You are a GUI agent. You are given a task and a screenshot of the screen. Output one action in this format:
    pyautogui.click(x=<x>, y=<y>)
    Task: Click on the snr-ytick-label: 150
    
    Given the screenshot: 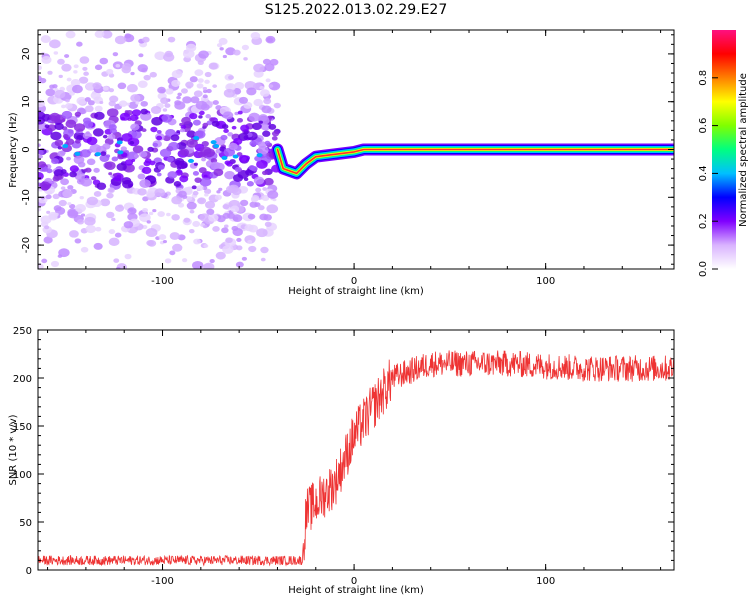 What is the action you would take?
    pyautogui.click(x=22, y=427)
    